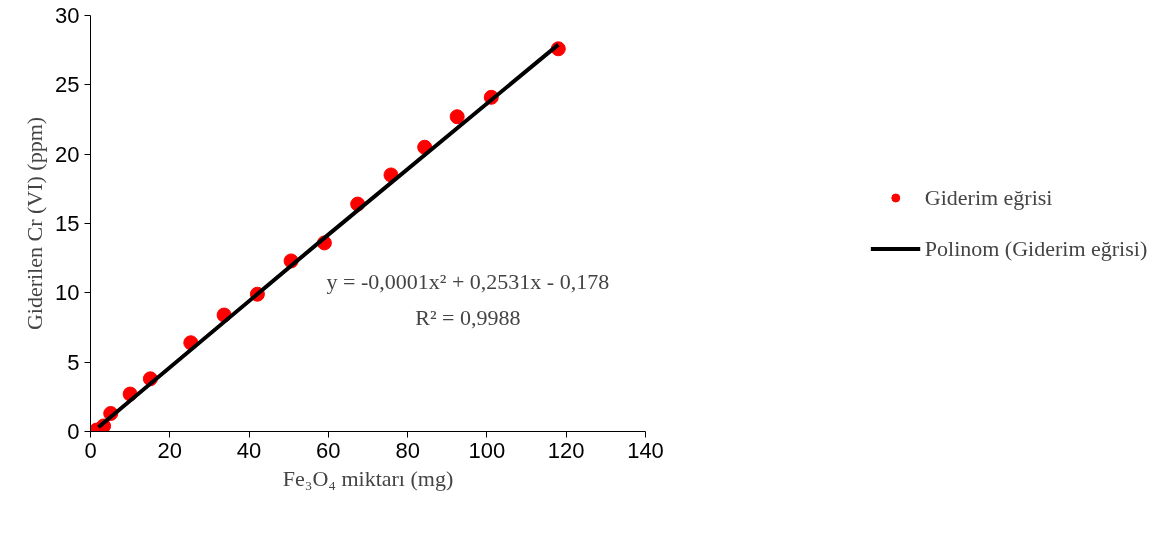 Image resolution: width=1175 pixels, height=558 pixels. Describe the element at coordinates (67, 154) in the screenshot. I see `y-tick-label: 20` at that location.